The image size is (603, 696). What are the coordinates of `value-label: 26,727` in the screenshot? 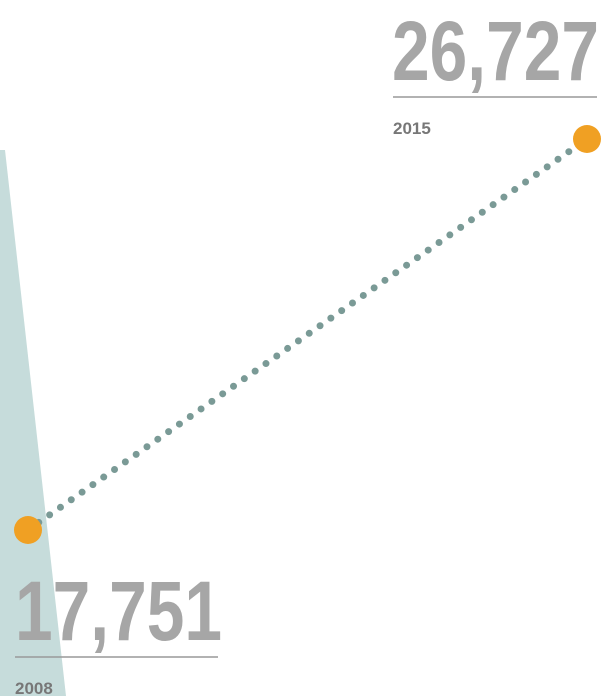 It's located at (495, 51).